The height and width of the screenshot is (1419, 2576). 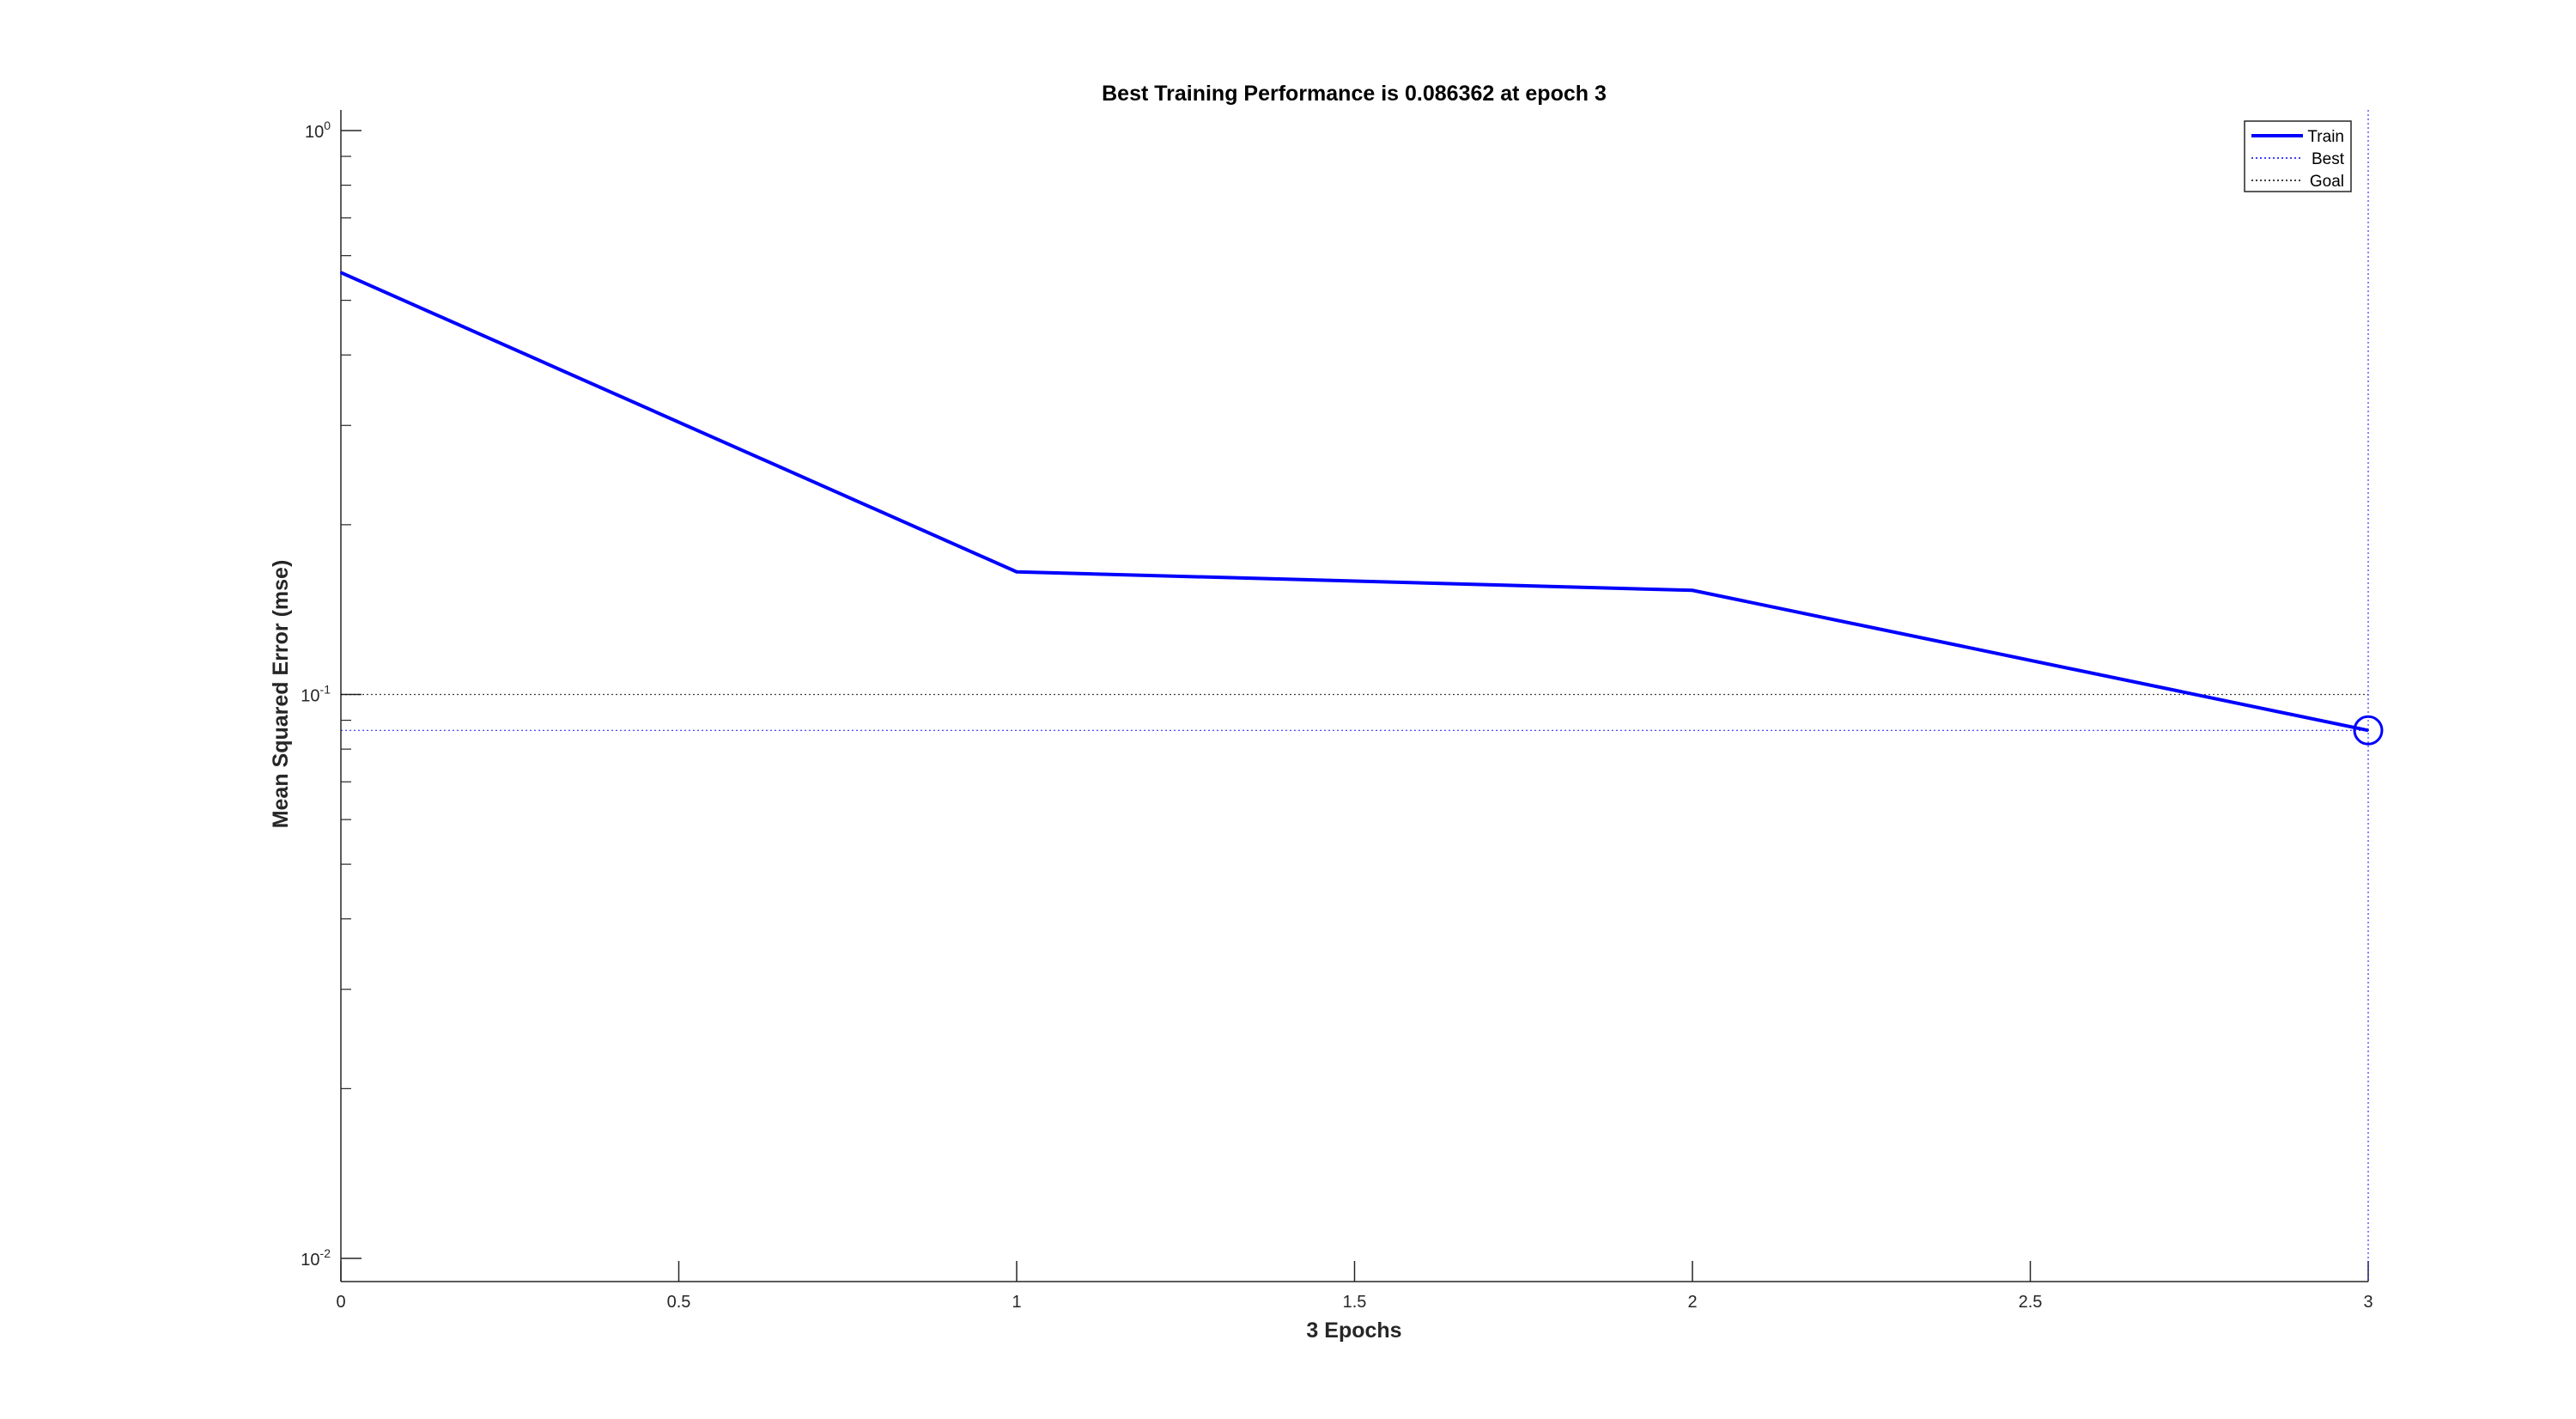 I want to click on x-tick-label: 0.5, so click(x=679, y=1303).